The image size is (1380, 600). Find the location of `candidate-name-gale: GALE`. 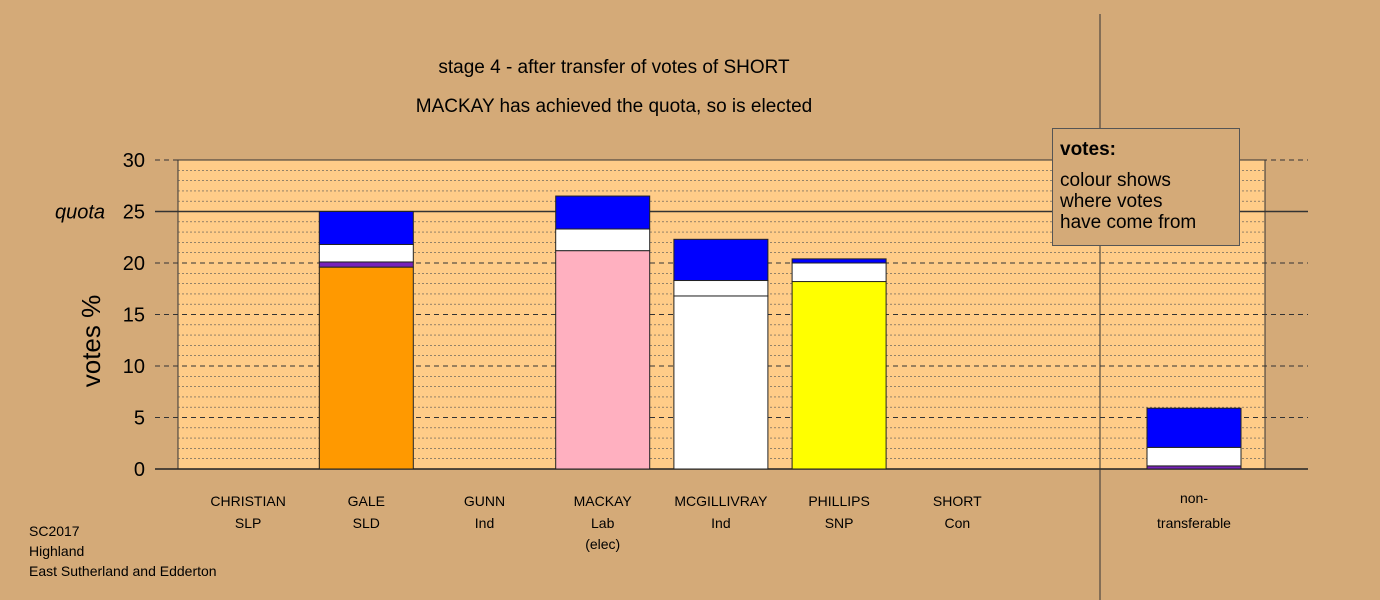

candidate-name-gale: GALE is located at coordinates (366, 501).